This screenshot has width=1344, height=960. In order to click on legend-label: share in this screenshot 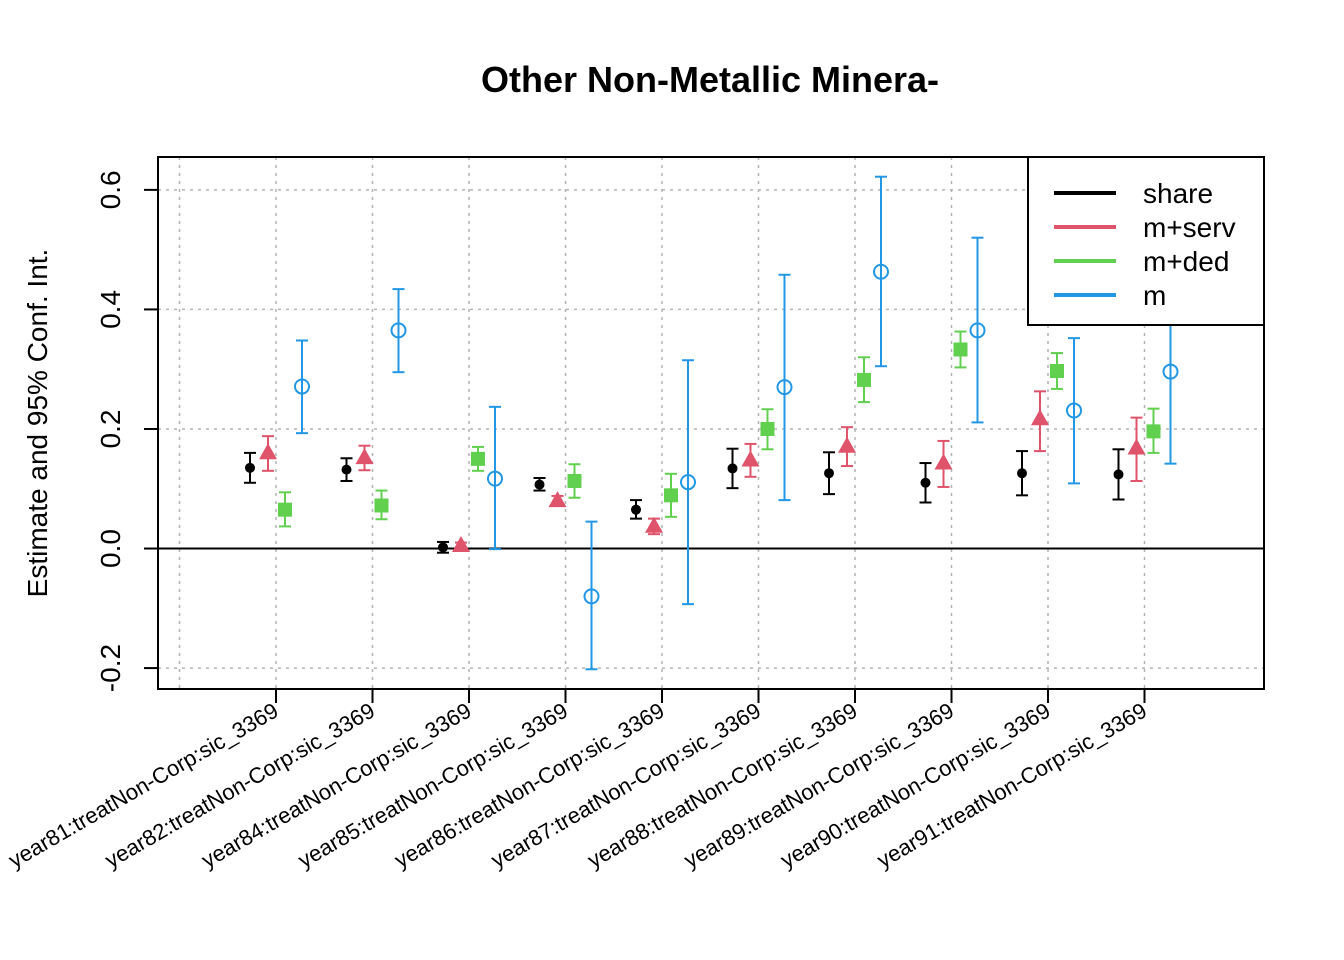, I will do `click(1178, 193)`.